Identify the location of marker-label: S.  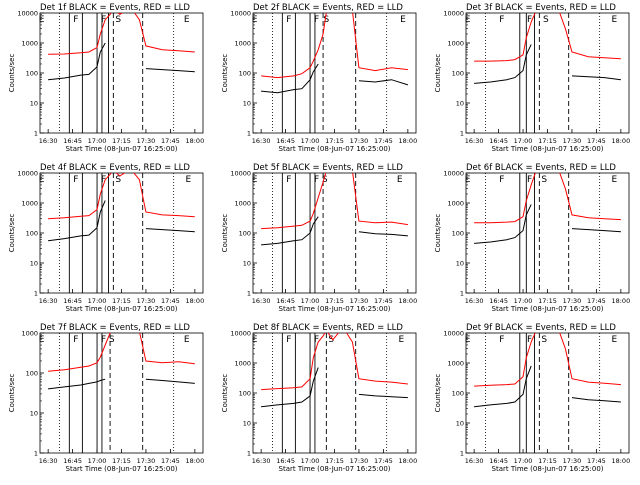
(326, 20).